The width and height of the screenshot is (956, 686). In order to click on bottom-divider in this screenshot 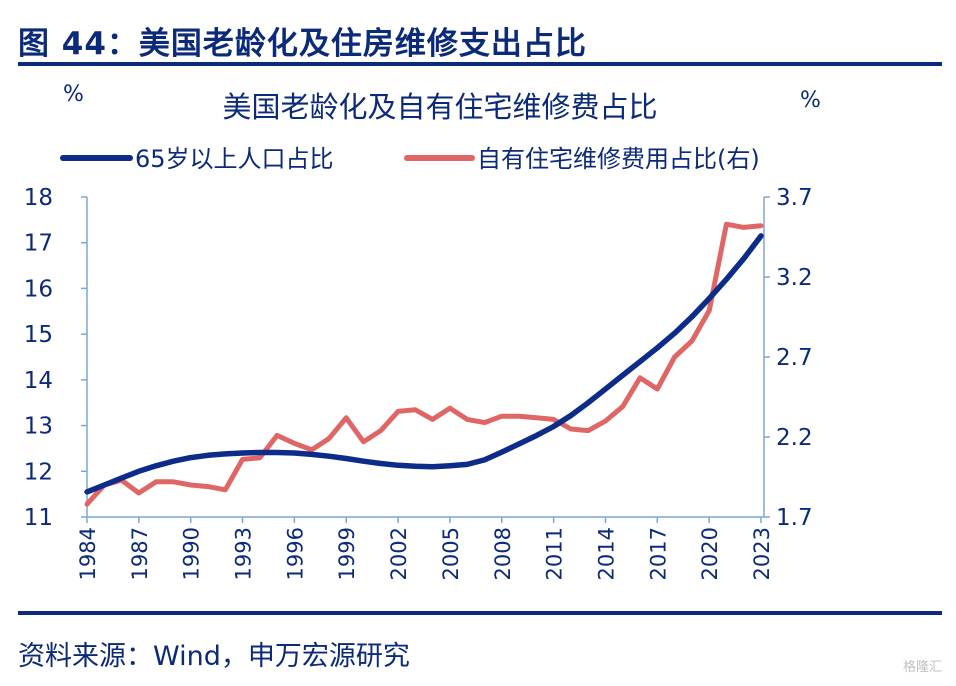, I will do `click(480, 613)`.